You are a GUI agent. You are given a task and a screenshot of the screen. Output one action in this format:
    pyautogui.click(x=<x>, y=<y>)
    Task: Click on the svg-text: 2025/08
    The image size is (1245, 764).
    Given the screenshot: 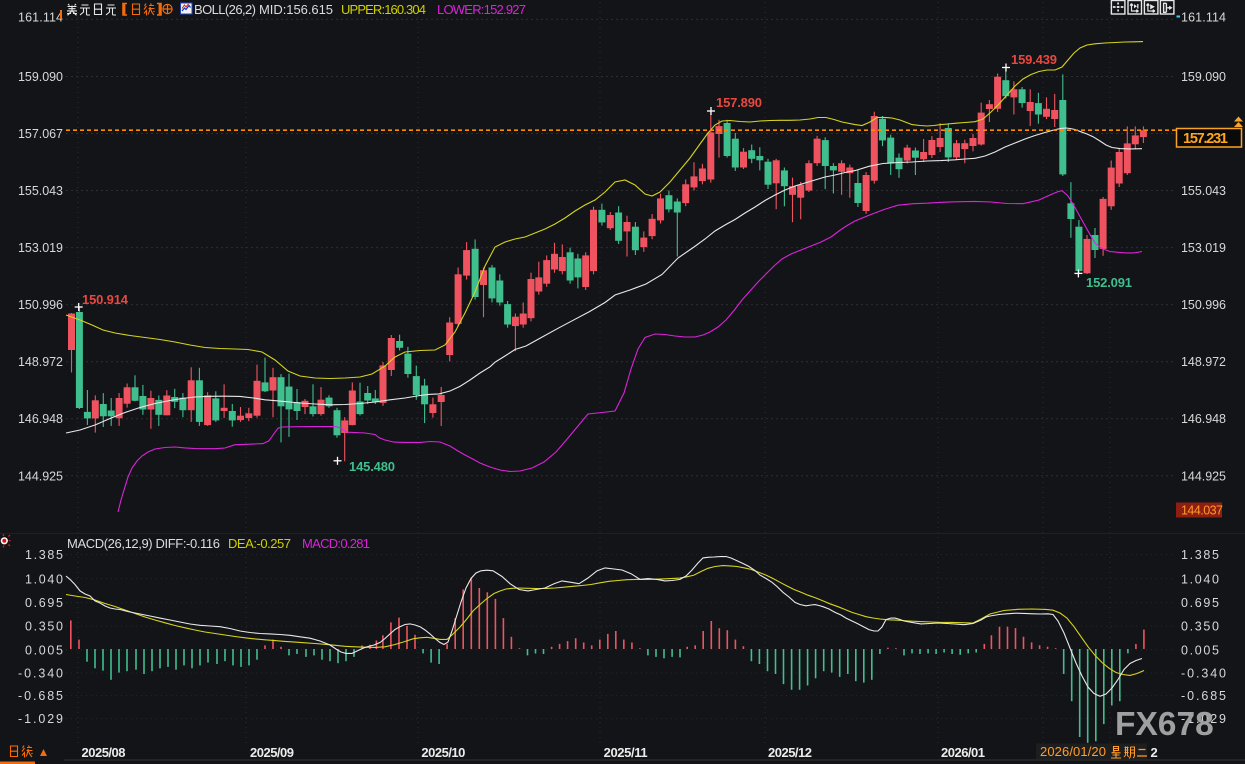 What is the action you would take?
    pyautogui.click(x=104, y=752)
    